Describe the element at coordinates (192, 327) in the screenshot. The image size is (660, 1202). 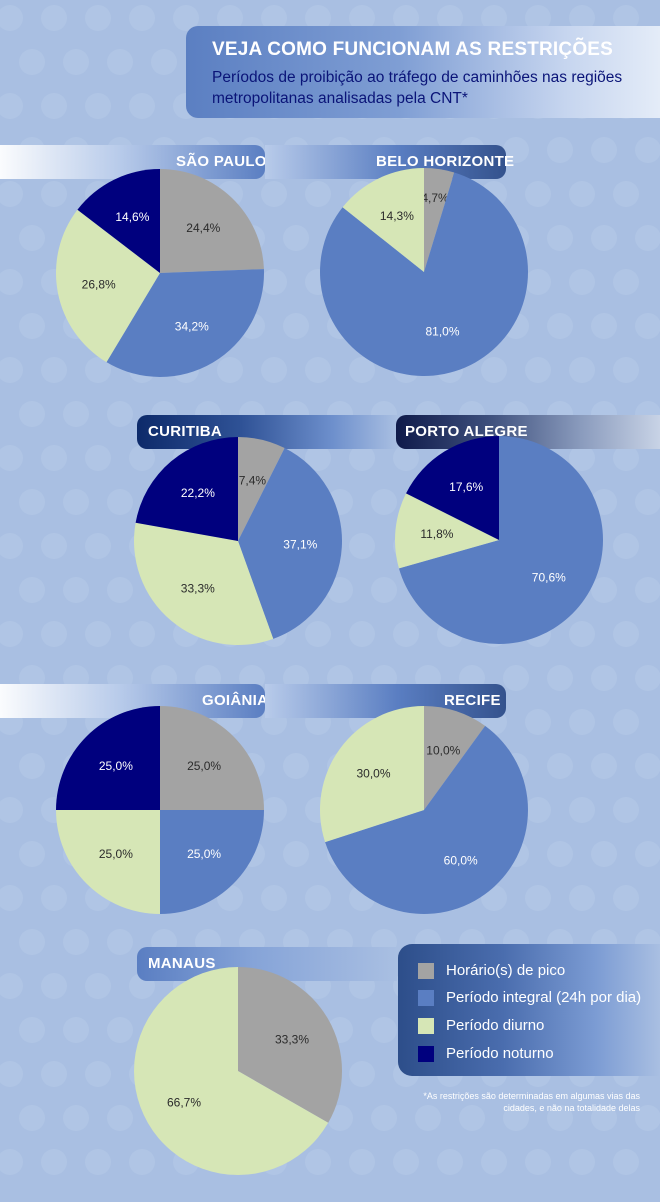
I see `pie-data-label: 34,2%` at that location.